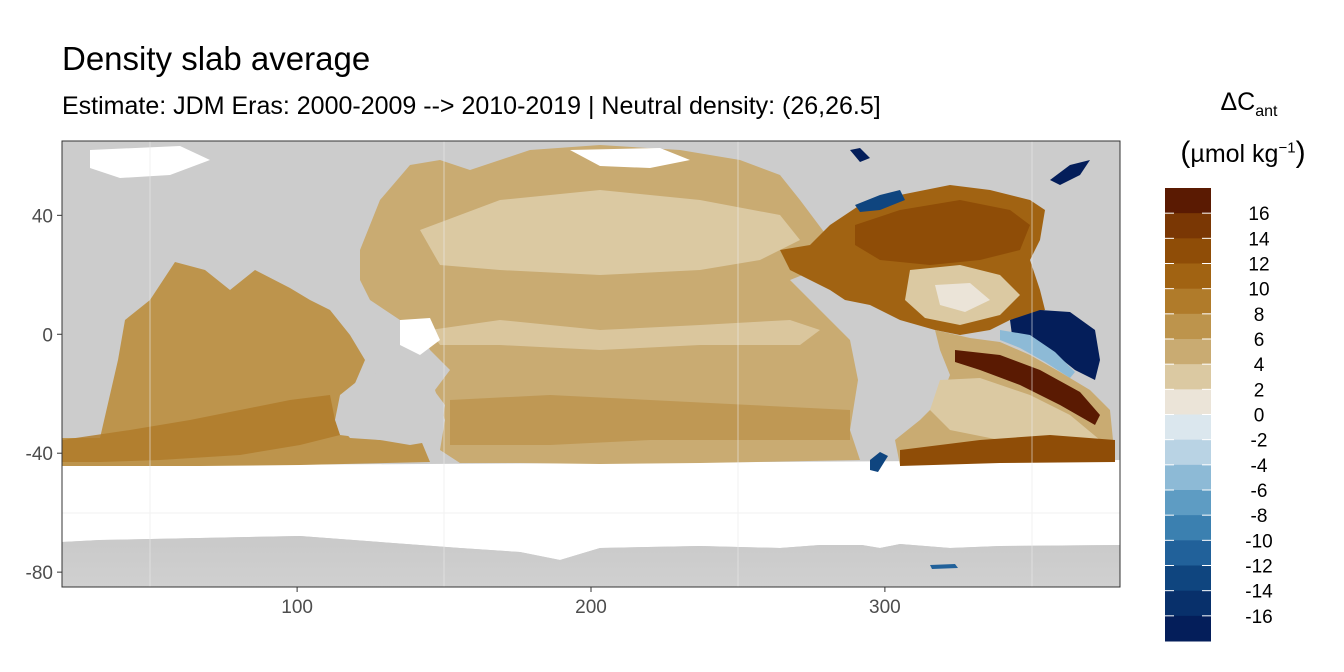 Image resolution: width=1344 pixels, height=672 pixels. I want to click on legend-label: -6, so click(1259, 491).